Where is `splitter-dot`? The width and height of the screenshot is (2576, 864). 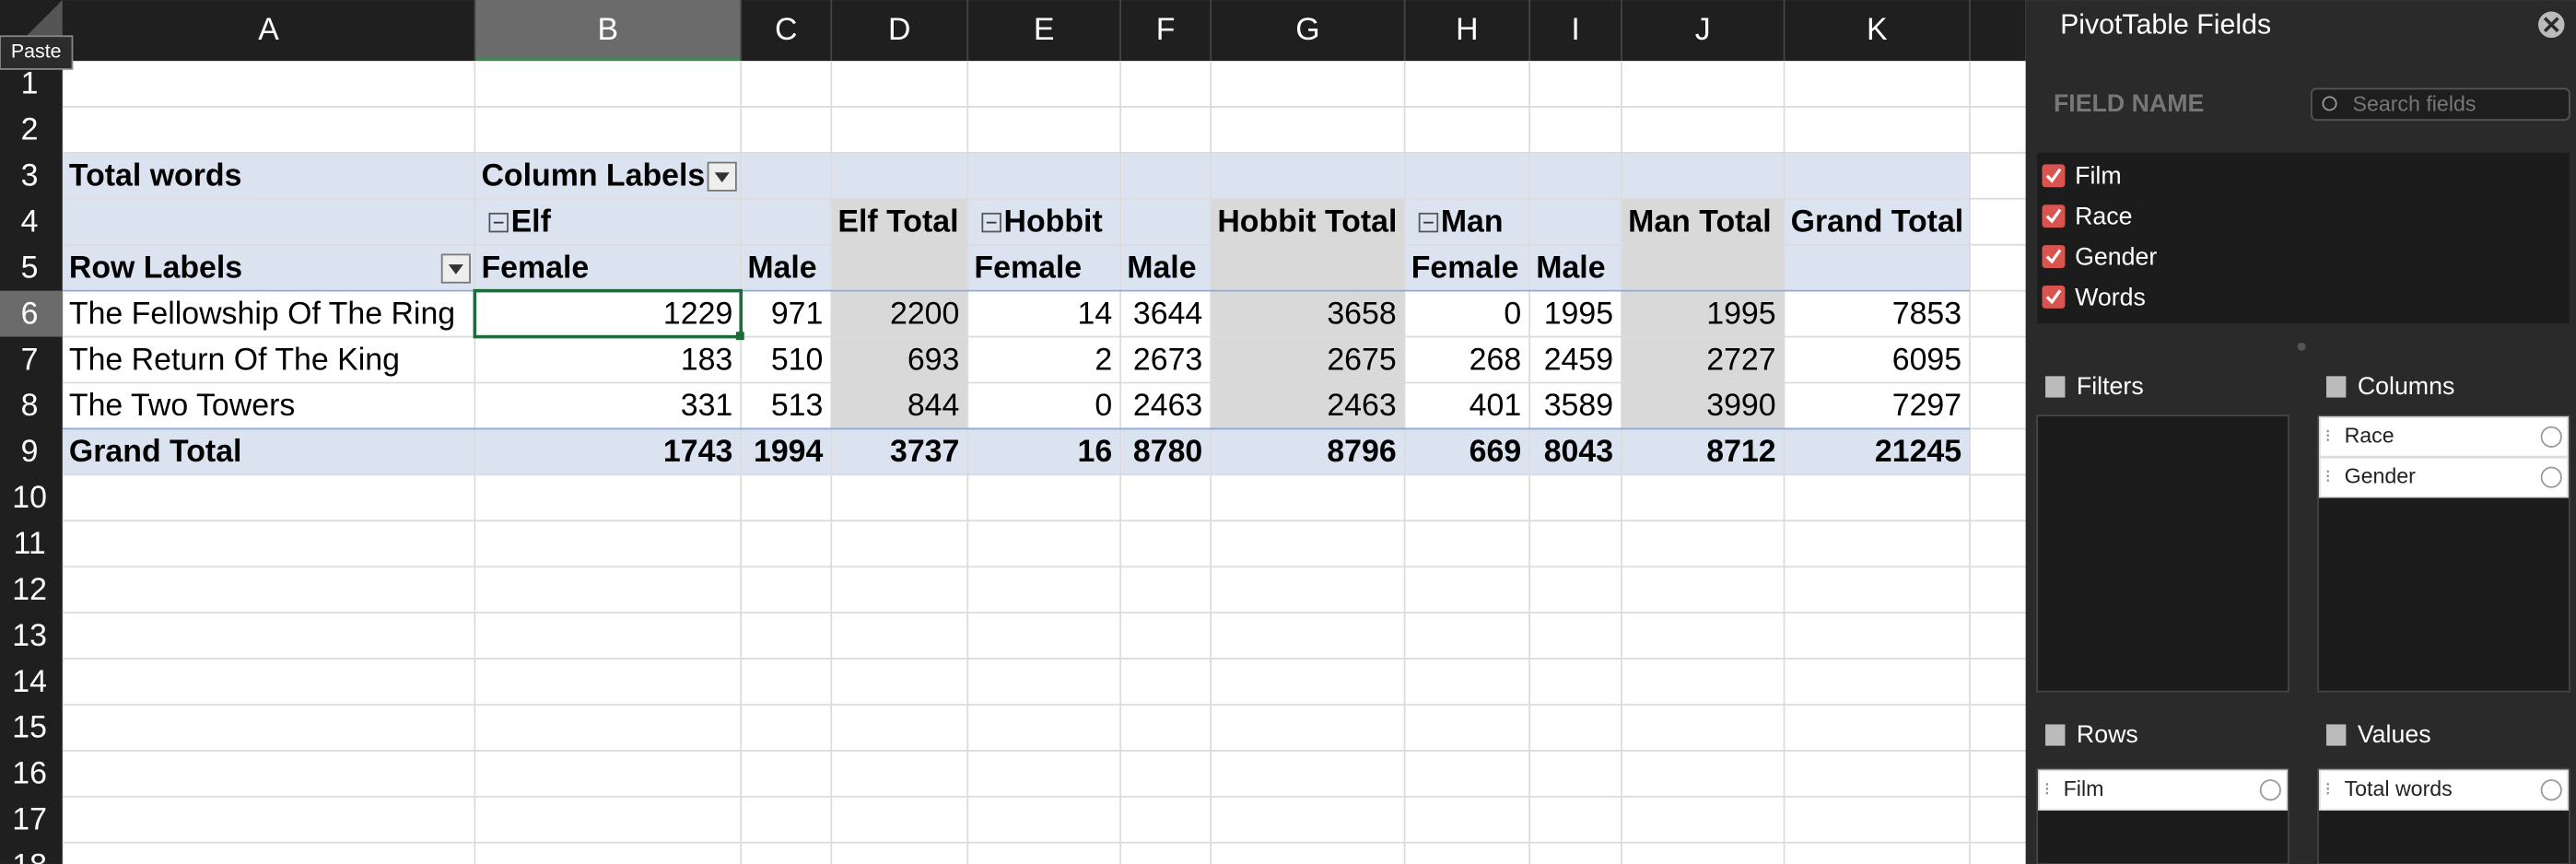 splitter-dot is located at coordinates (2301, 346).